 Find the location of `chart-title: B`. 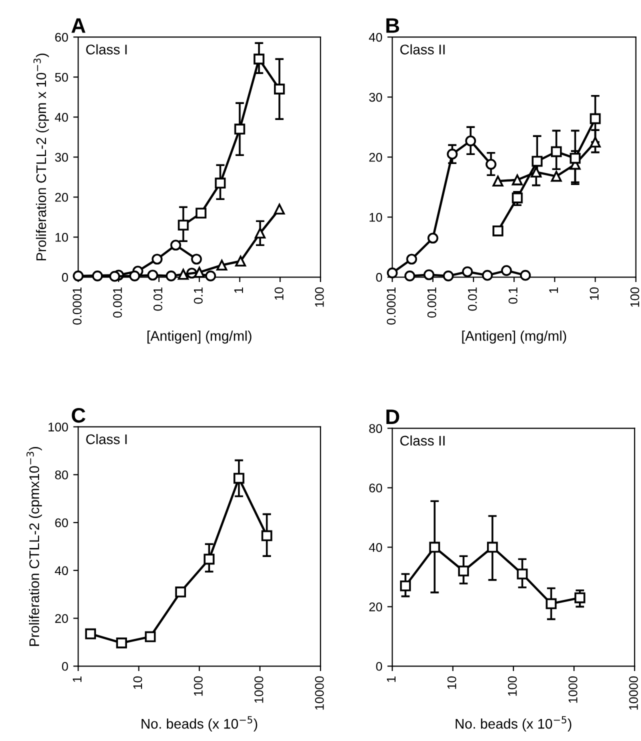

chart-title: B is located at coordinates (393, 25).